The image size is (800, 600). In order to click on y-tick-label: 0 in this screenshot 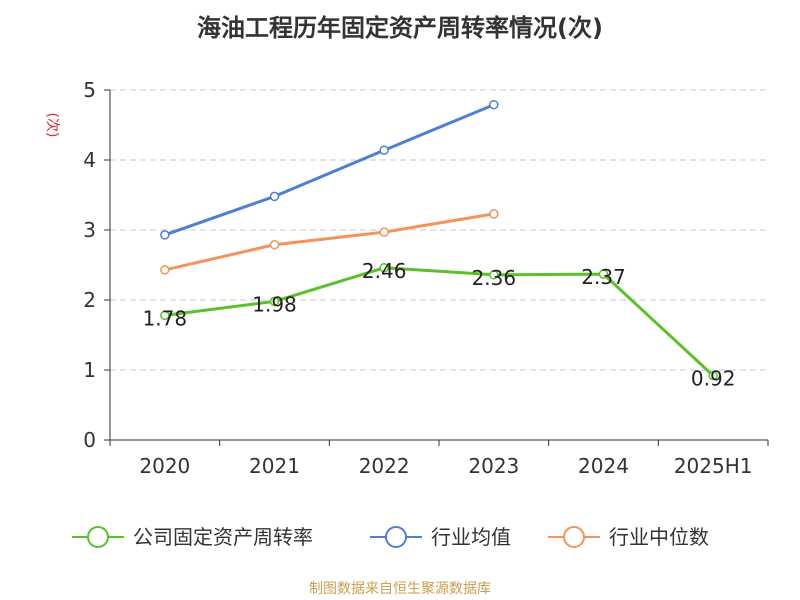, I will do `click(89, 440)`.